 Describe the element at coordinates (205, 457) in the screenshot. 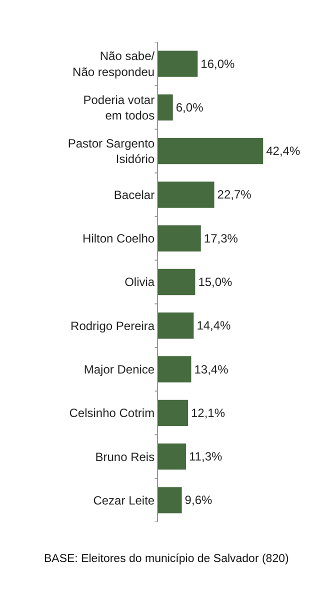

I see `data-label: 11,3%` at that location.